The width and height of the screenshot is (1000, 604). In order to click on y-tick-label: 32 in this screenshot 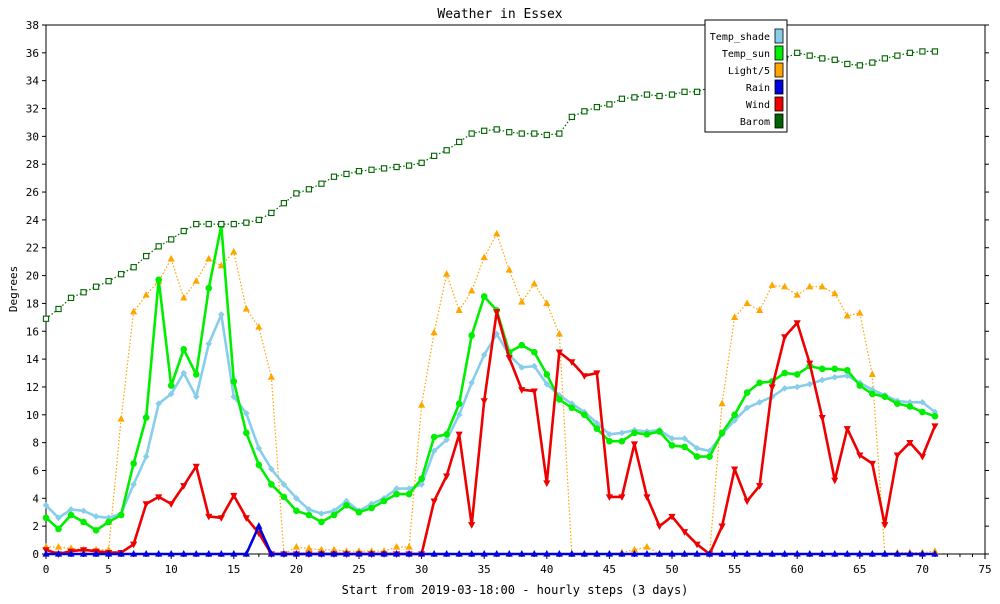, I will do `click(32, 109)`.